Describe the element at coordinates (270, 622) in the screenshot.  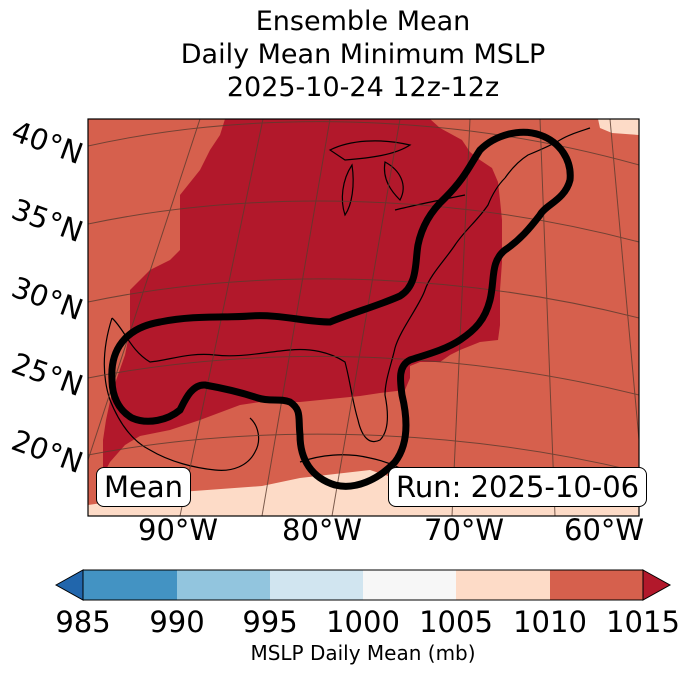
I see `colorbar-tick-995: 995` at that location.